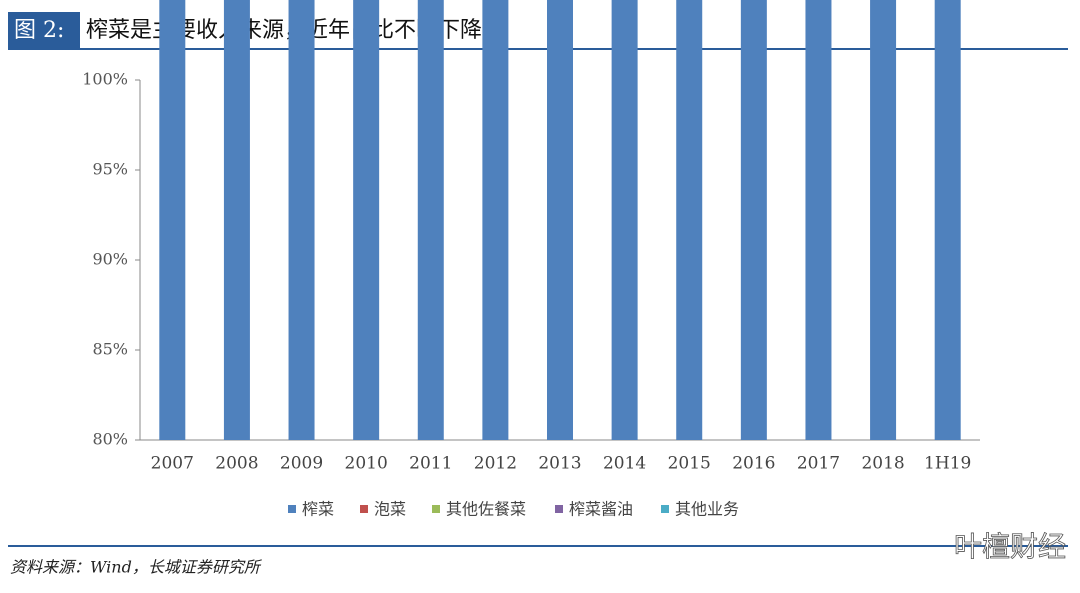  I want to click on x-tick-label: 2007, so click(172, 464).